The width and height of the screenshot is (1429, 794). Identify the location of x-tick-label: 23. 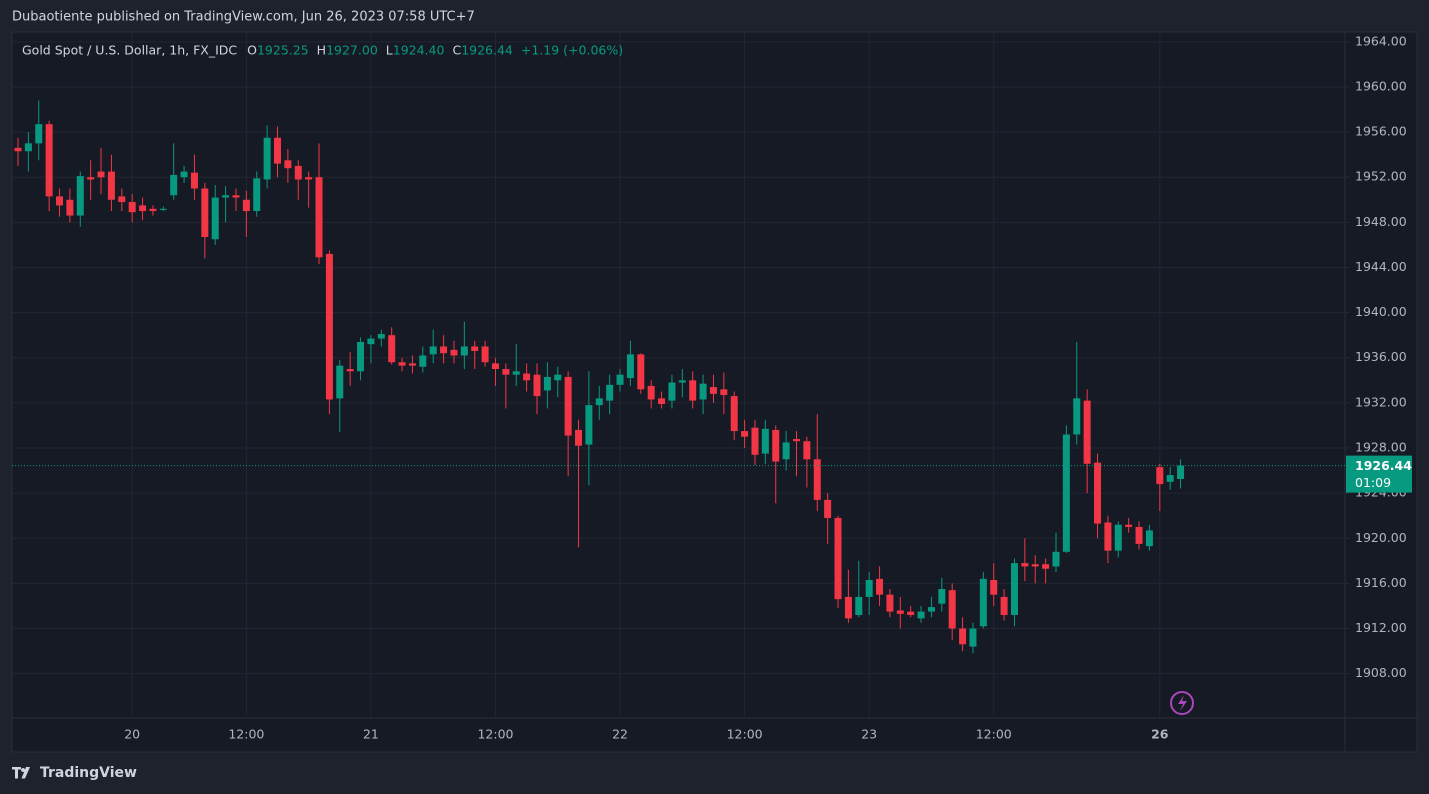
(869, 734).